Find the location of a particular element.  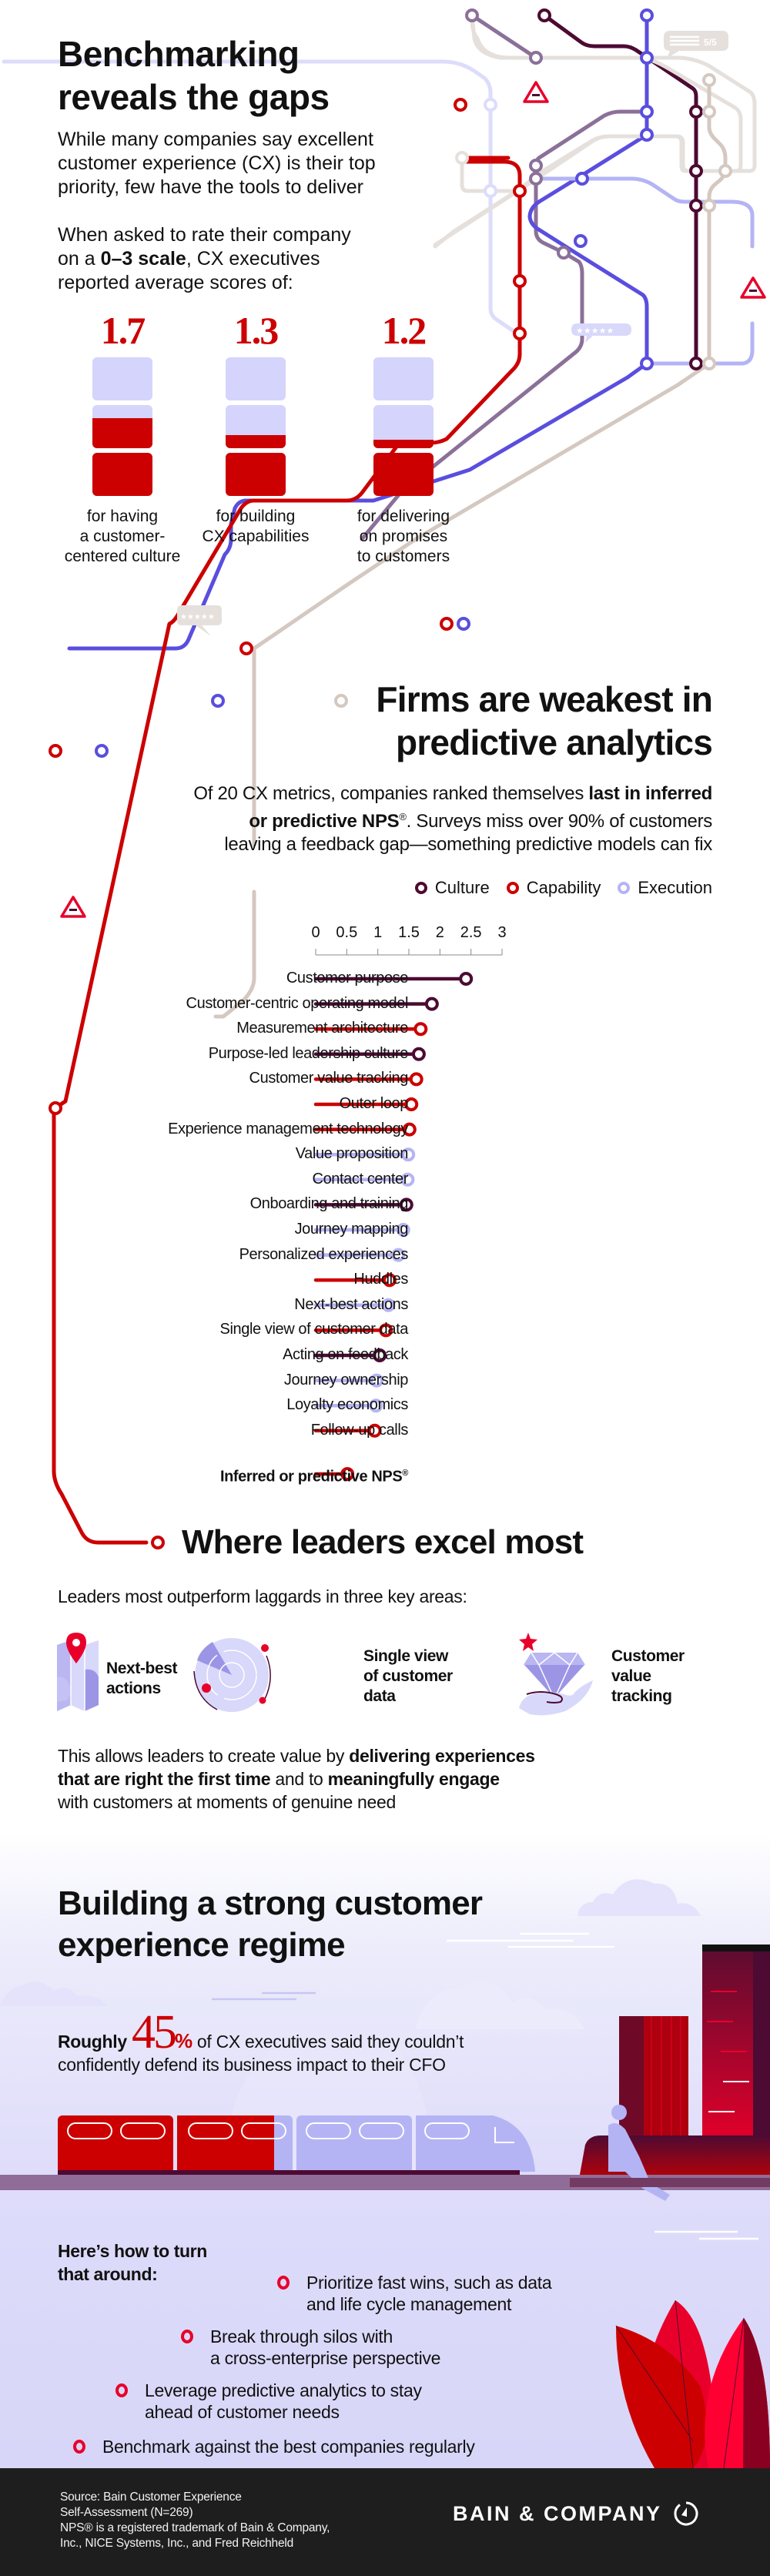

bain-logo: BAIN & COMPANY is located at coordinates (576, 2514).